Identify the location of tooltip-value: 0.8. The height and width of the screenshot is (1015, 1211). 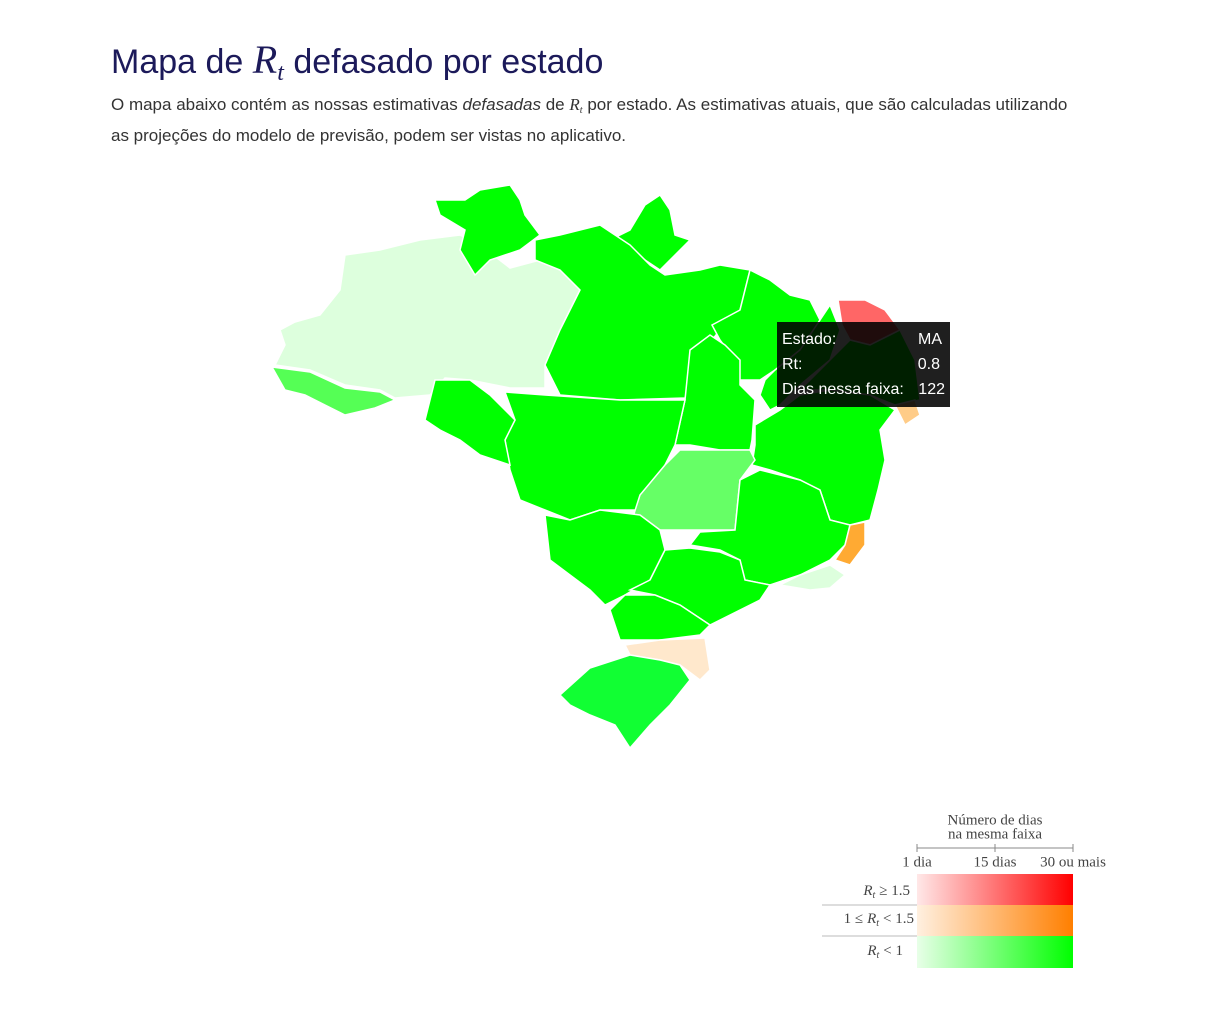
(929, 364).